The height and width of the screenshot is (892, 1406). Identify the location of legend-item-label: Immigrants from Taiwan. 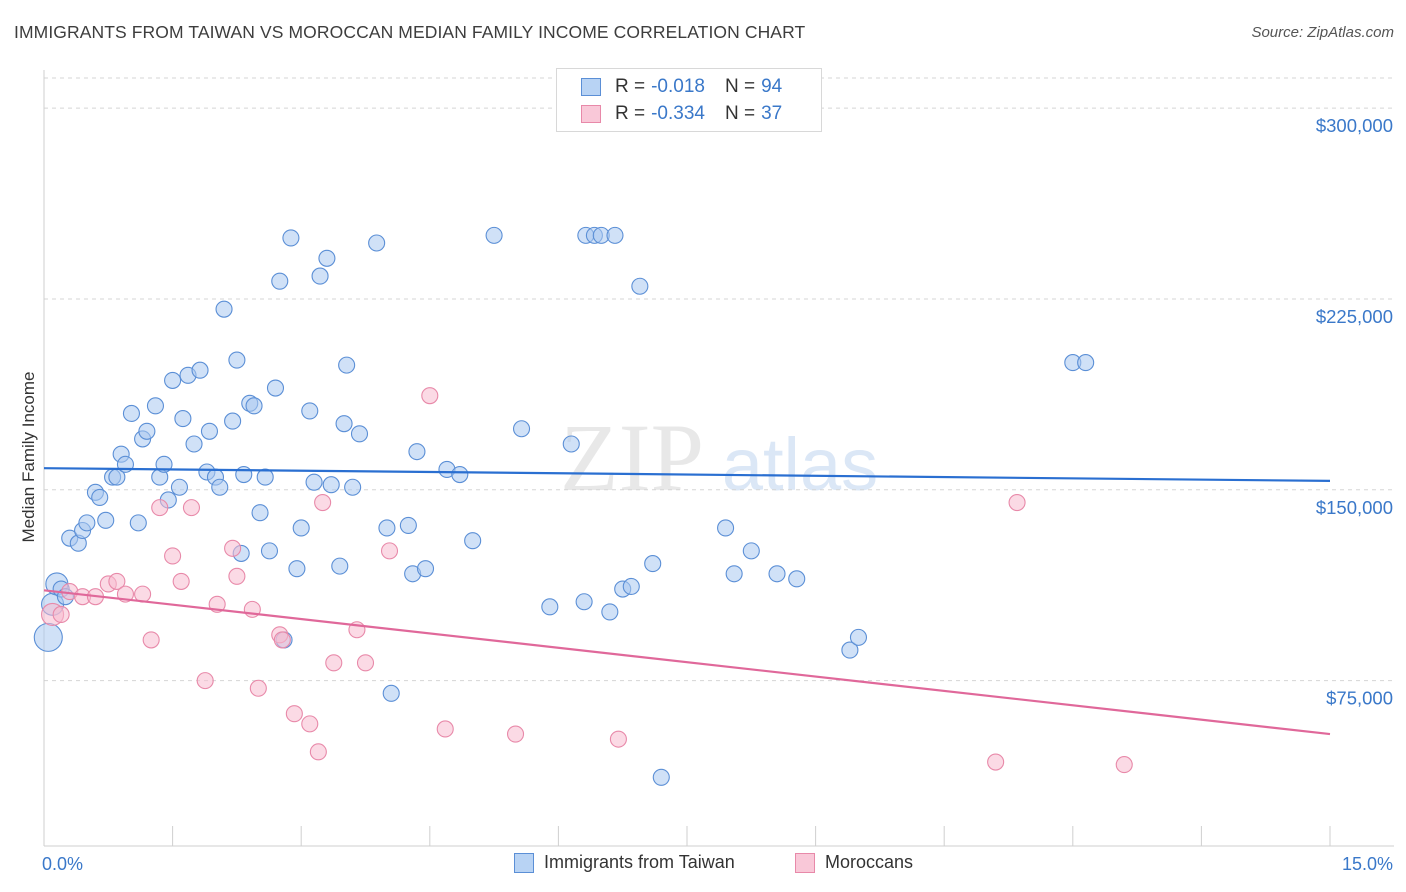
(639, 862).